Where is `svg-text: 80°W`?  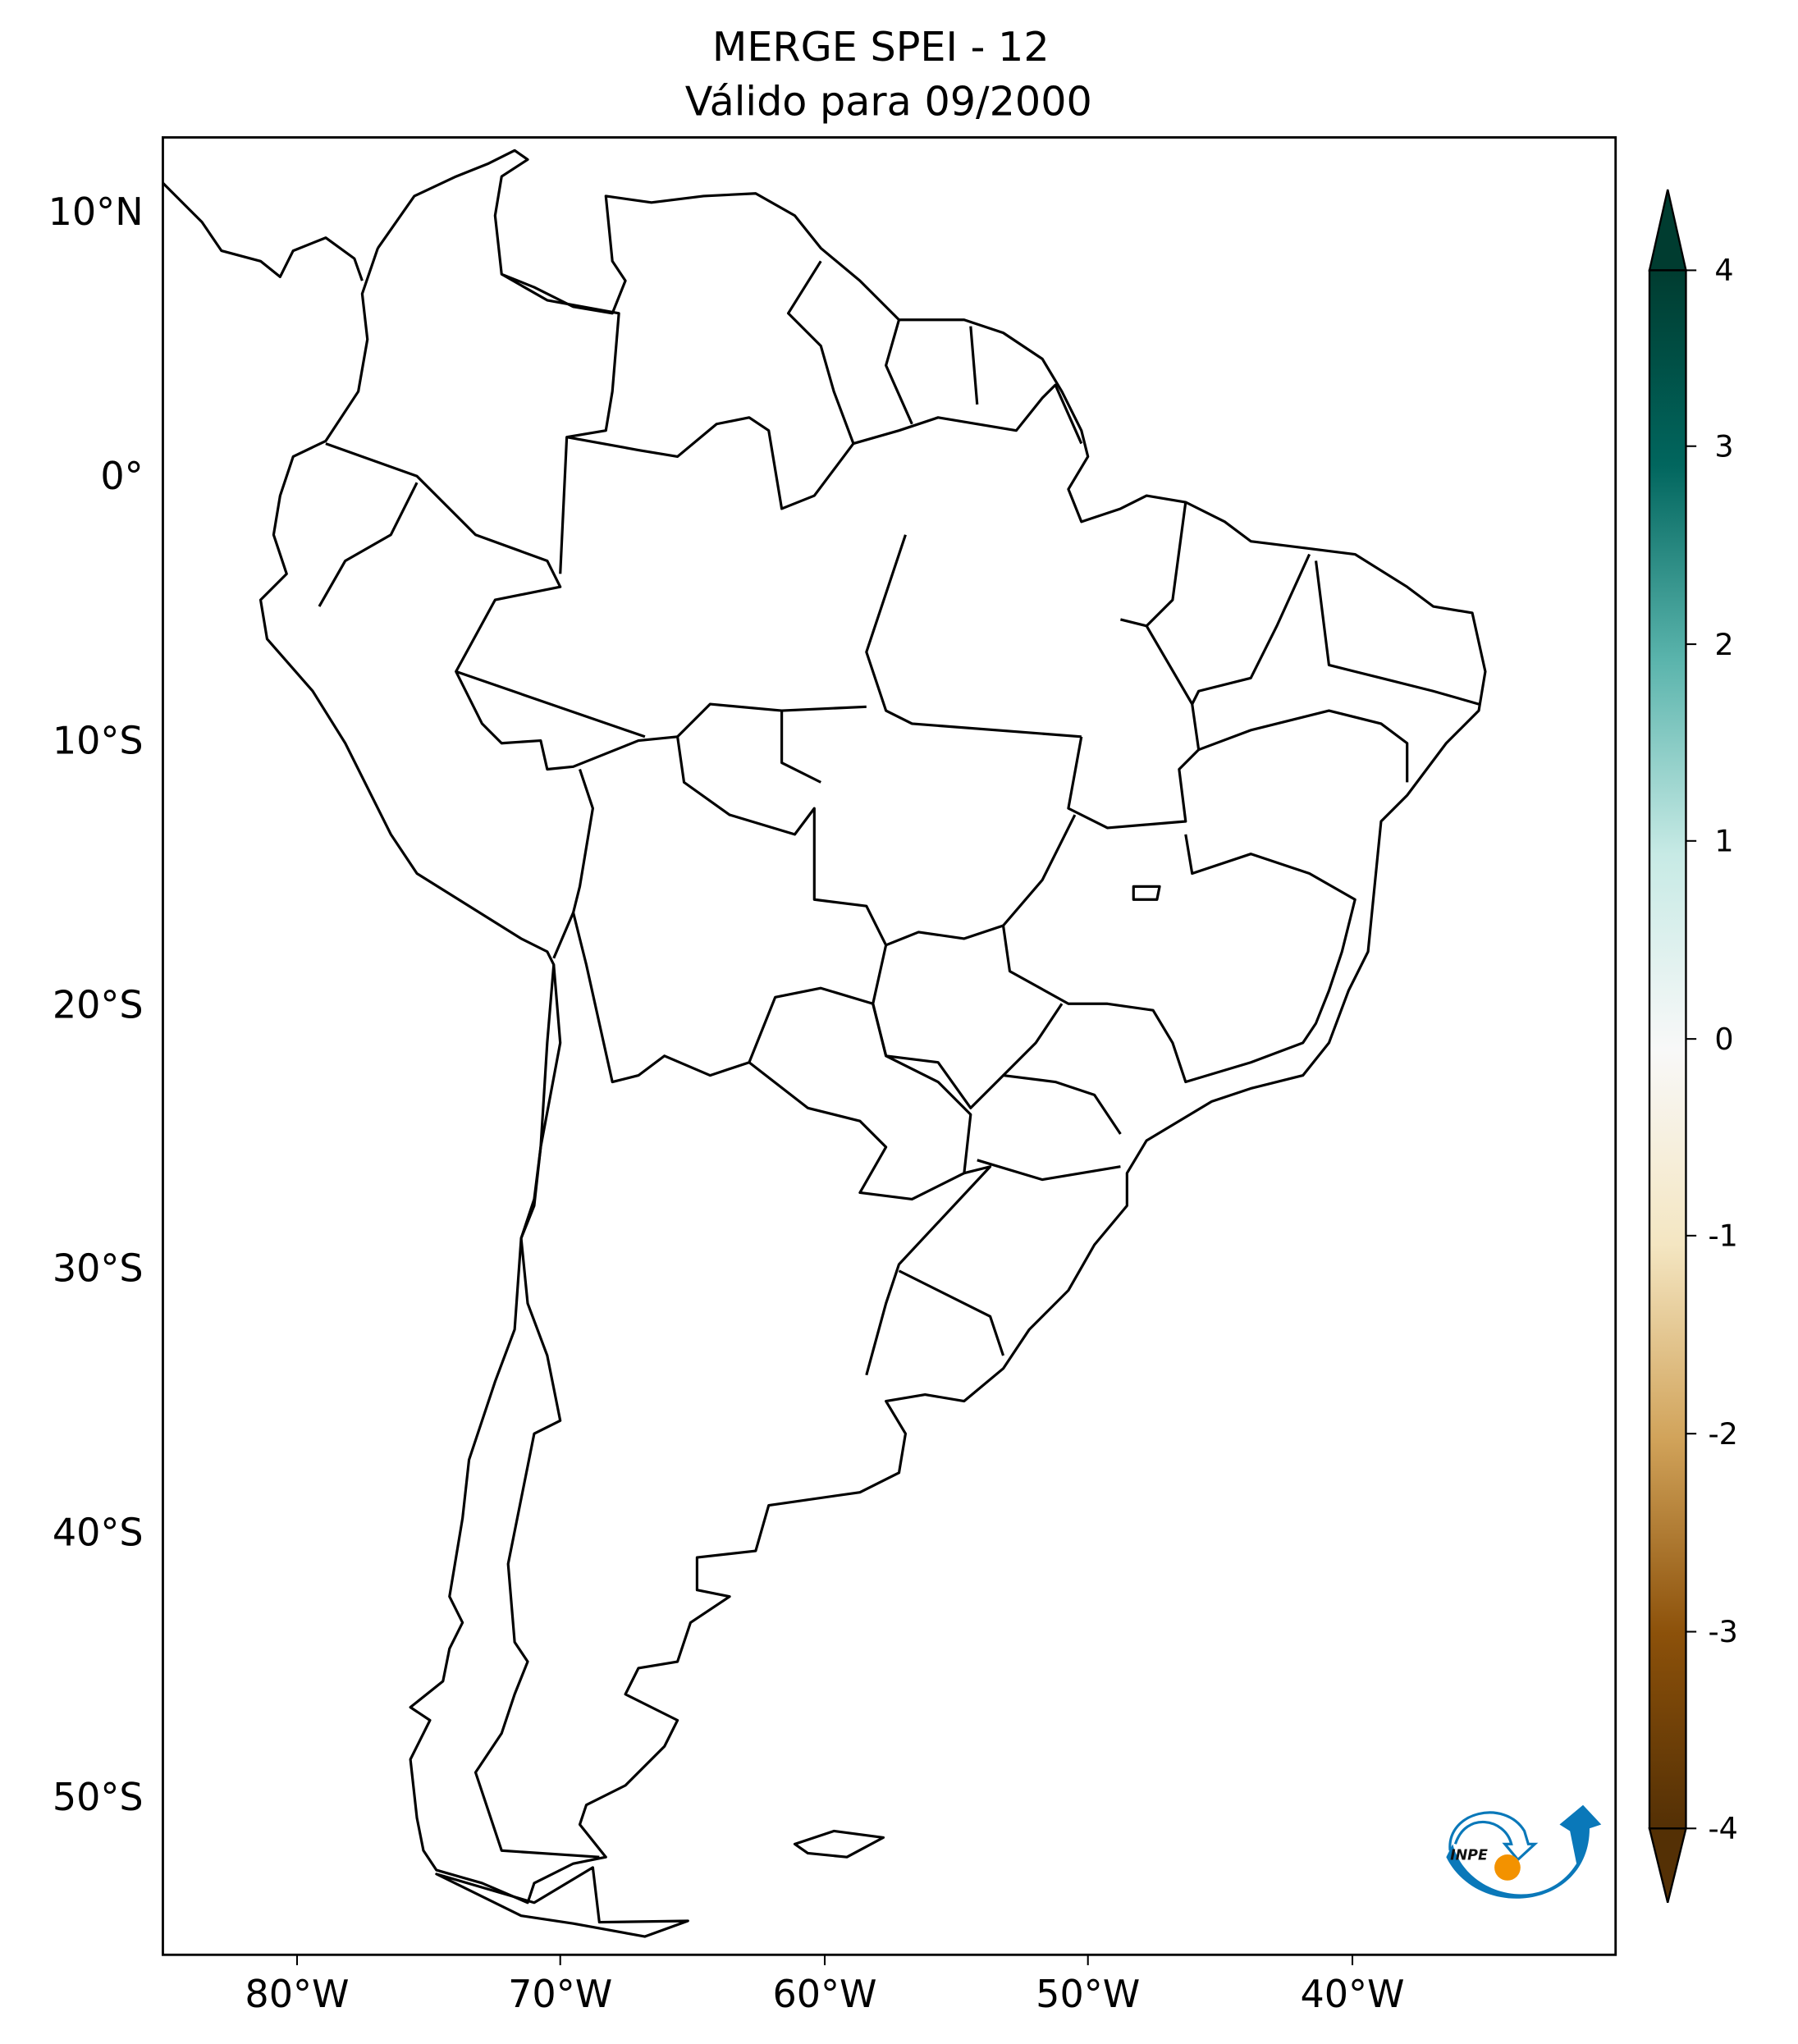 svg-text: 80°W is located at coordinates (297, 1994).